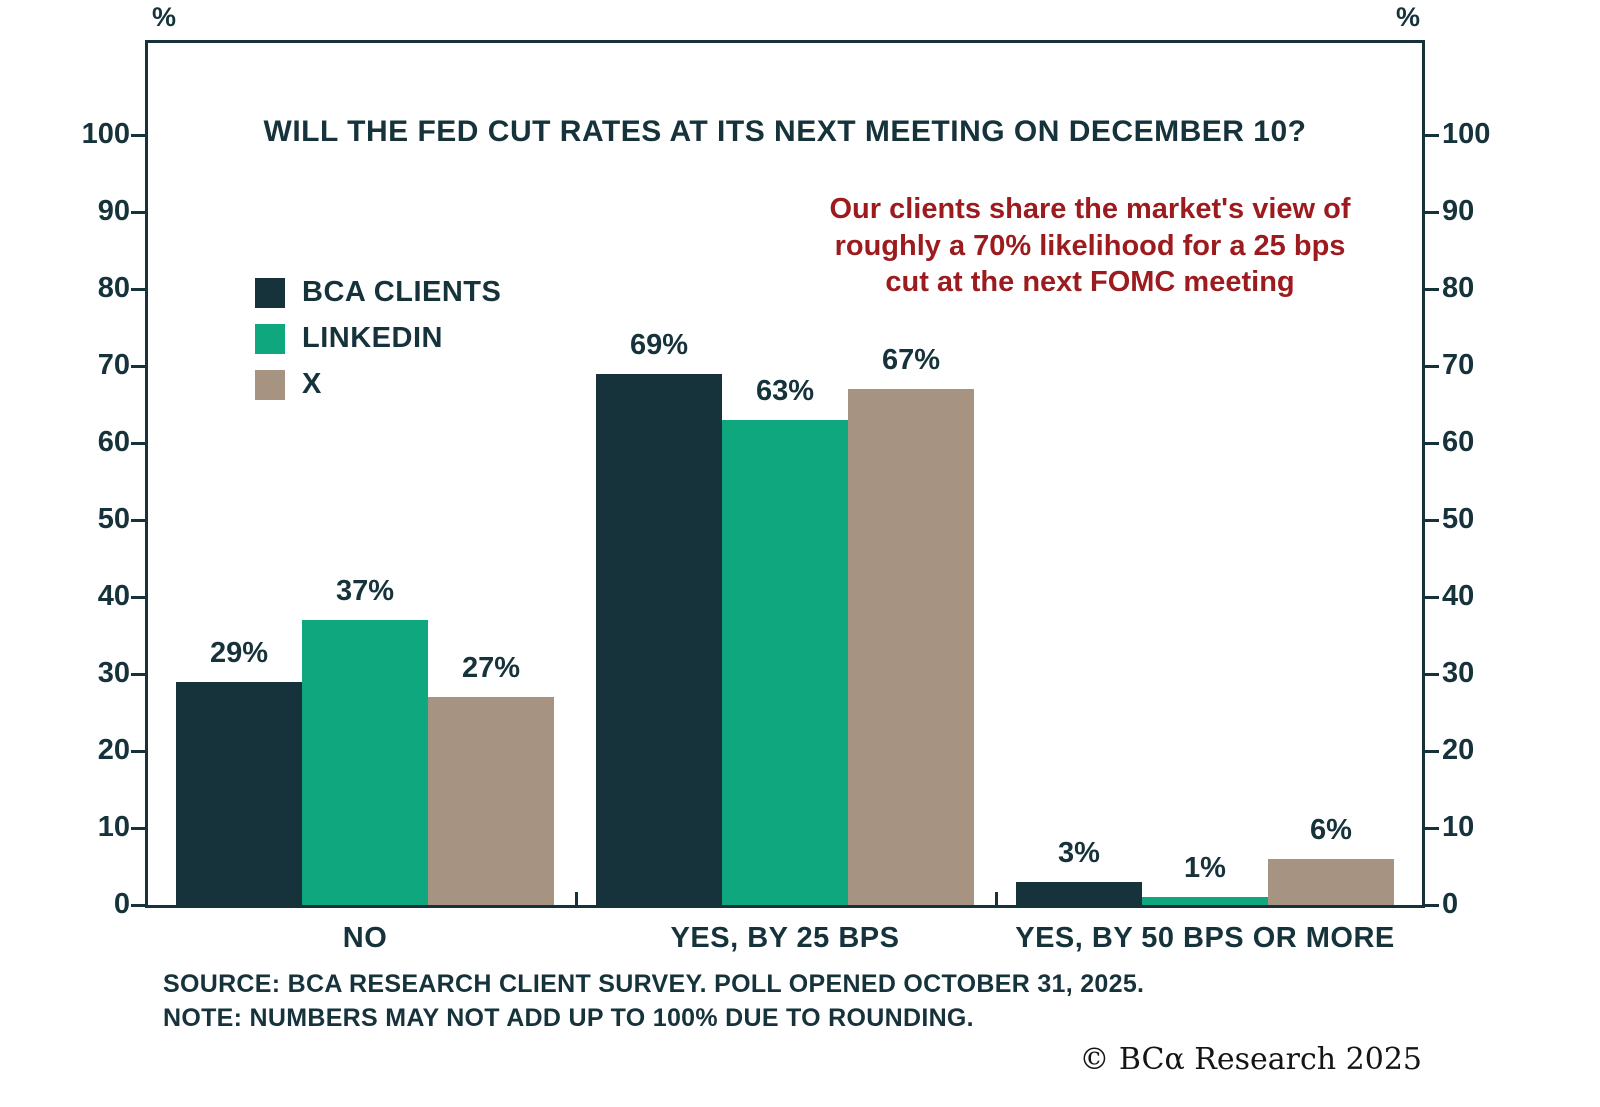 The width and height of the screenshot is (1600, 1107). Describe the element at coordinates (1205, 868) in the screenshot. I see `bar-value-label: 1%` at that location.